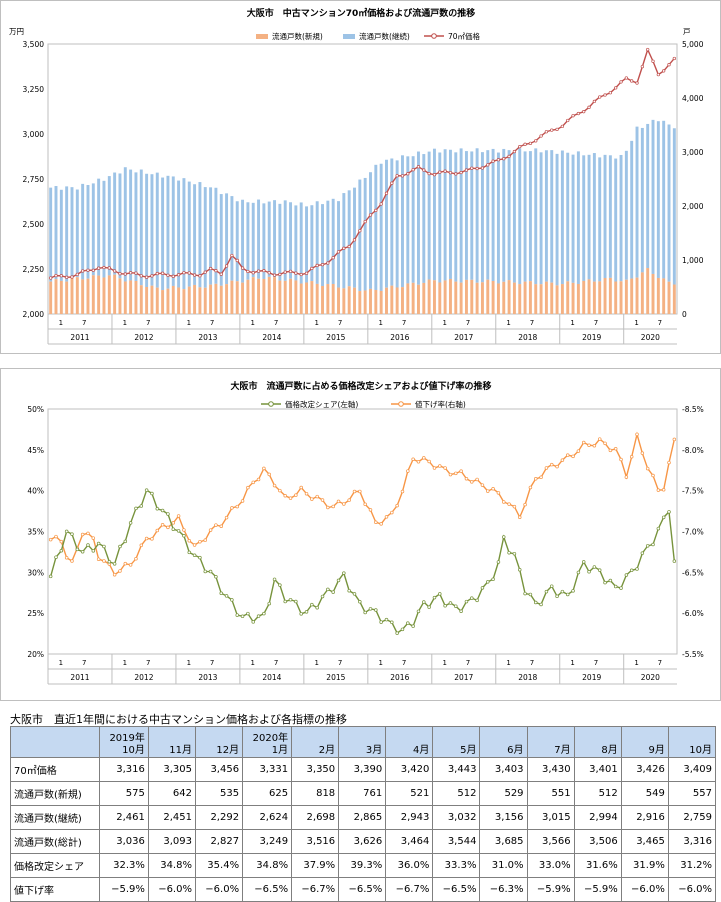 The height and width of the screenshot is (902, 721). What do you see at coordinates (401, 404) in the screenshot?
I see `legend-marker` at bounding box center [401, 404].